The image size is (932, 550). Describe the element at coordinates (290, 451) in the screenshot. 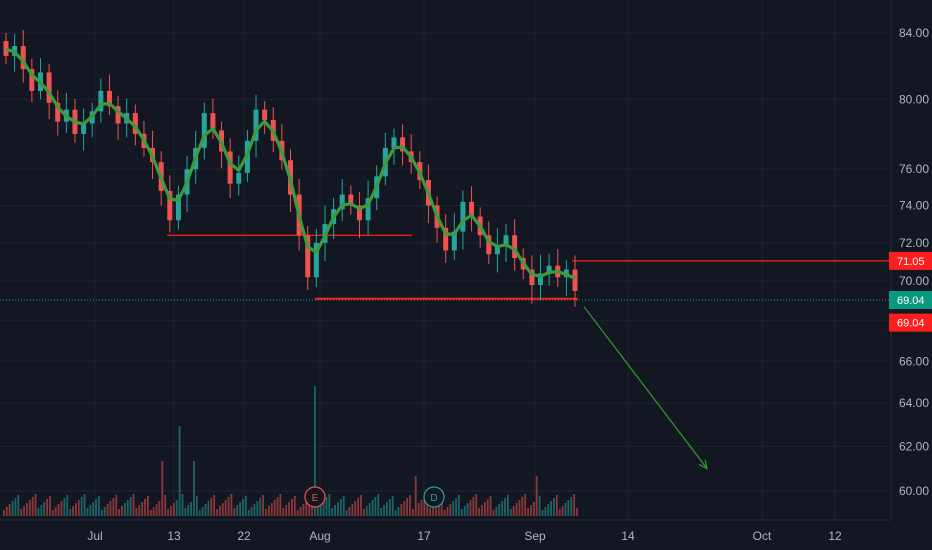

I see `volume-bars` at that location.